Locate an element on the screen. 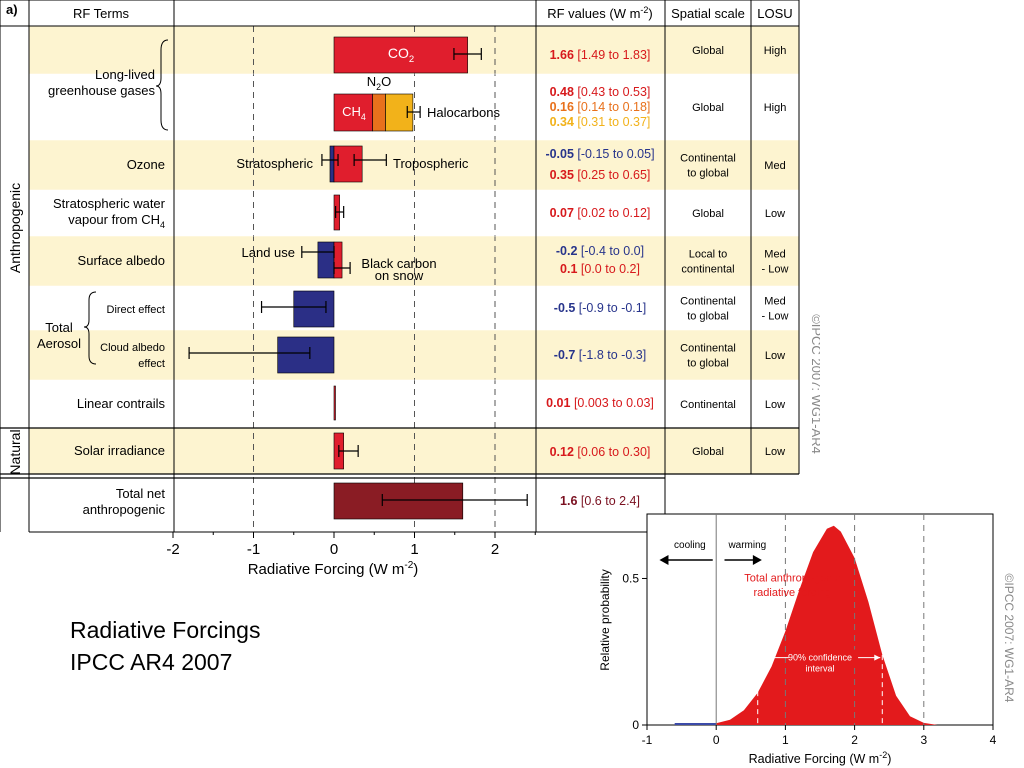 The height and width of the screenshot is (768, 1024). y-tick-label: 0.5 is located at coordinates (630, 578).